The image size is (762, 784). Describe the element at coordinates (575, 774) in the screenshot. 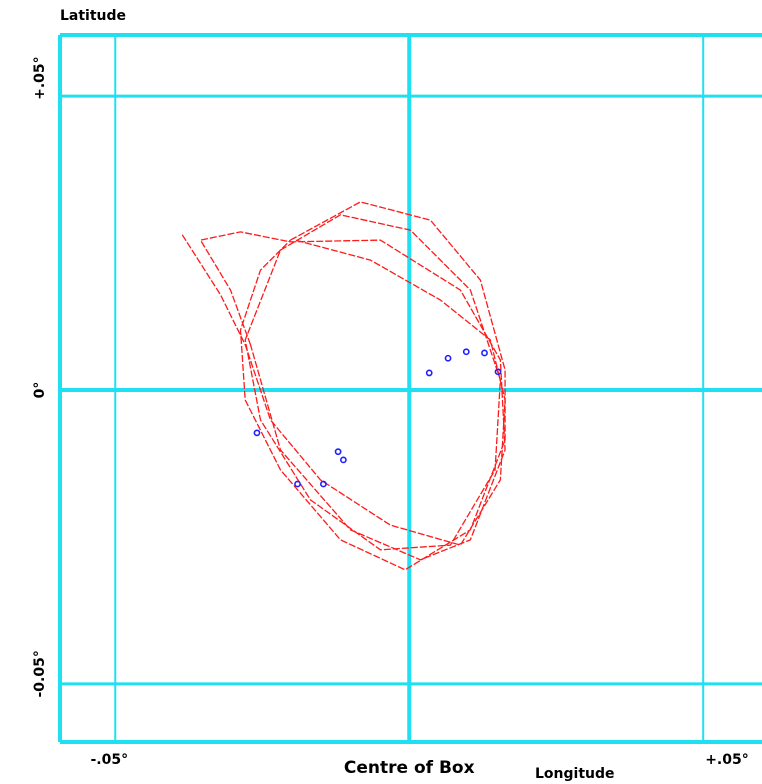

I see `x-axis-label: Longitude` at that location.